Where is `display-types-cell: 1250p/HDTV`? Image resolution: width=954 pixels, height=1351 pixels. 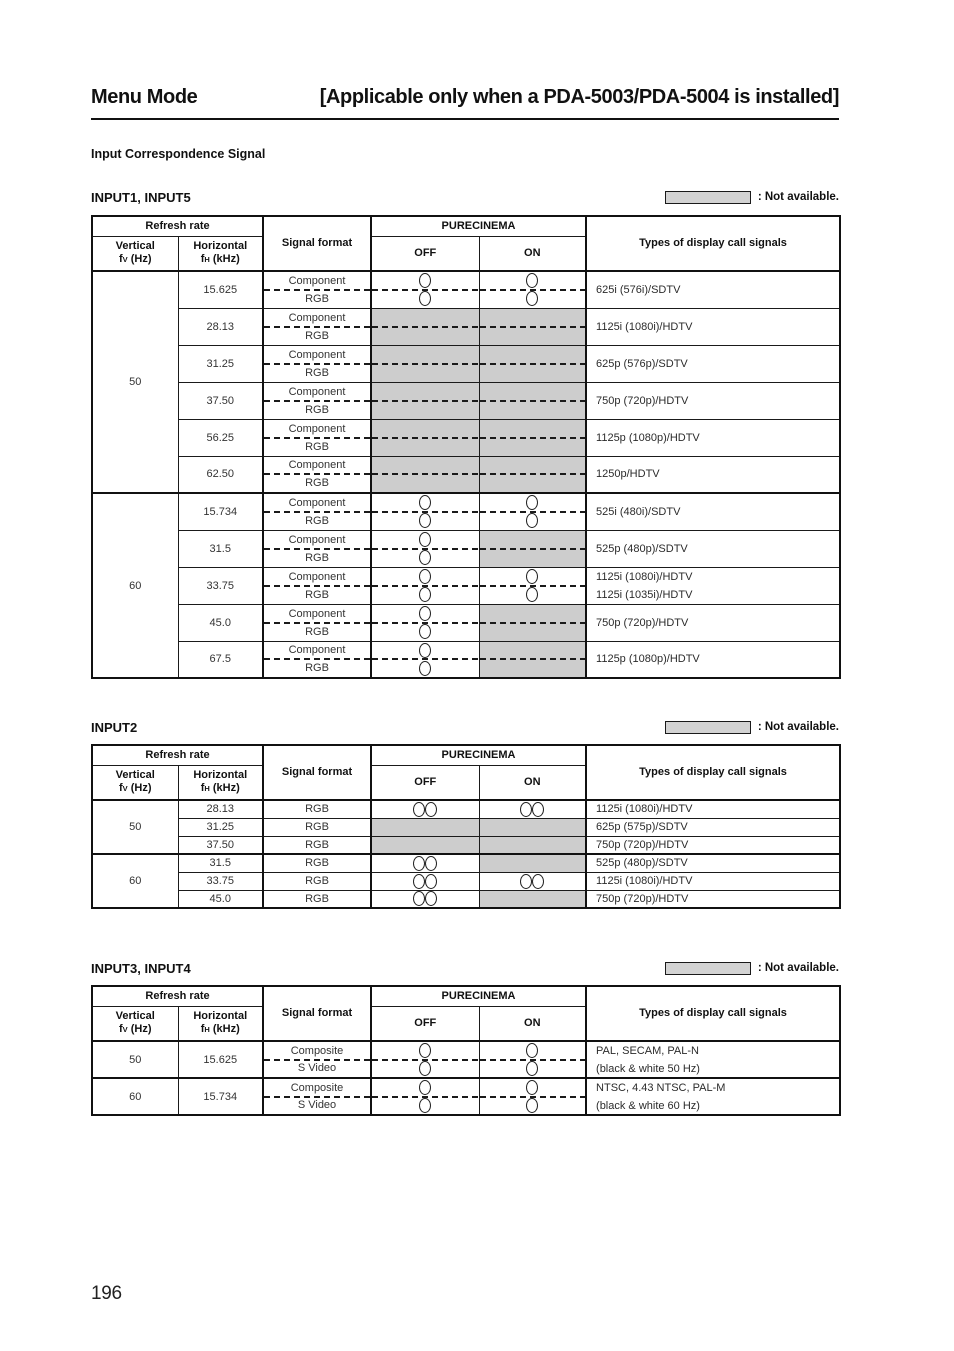 display-types-cell: 1250p/HDTV is located at coordinates (713, 474).